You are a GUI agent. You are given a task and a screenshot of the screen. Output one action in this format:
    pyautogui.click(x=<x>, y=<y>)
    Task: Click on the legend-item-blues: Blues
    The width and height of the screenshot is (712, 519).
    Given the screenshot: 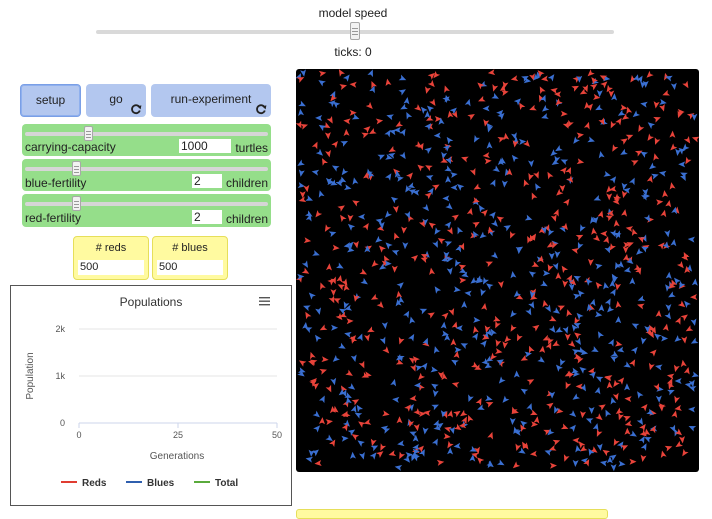 What is the action you would take?
    pyautogui.click(x=150, y=483)
    